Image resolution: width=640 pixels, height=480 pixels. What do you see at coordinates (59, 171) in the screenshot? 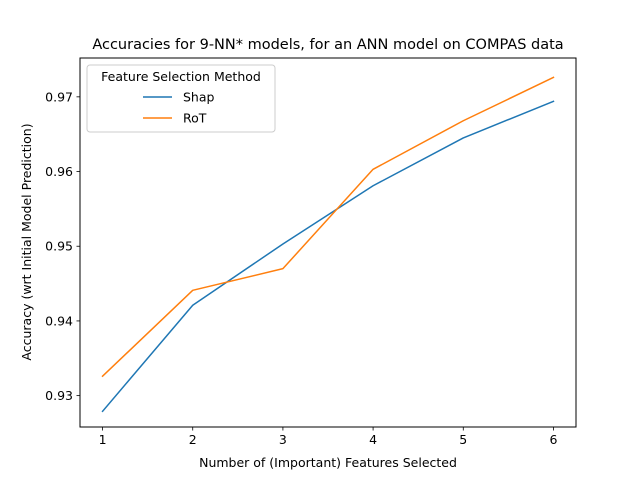
I see `y-tick-label: 0.96` at bounding box center [59, 171].